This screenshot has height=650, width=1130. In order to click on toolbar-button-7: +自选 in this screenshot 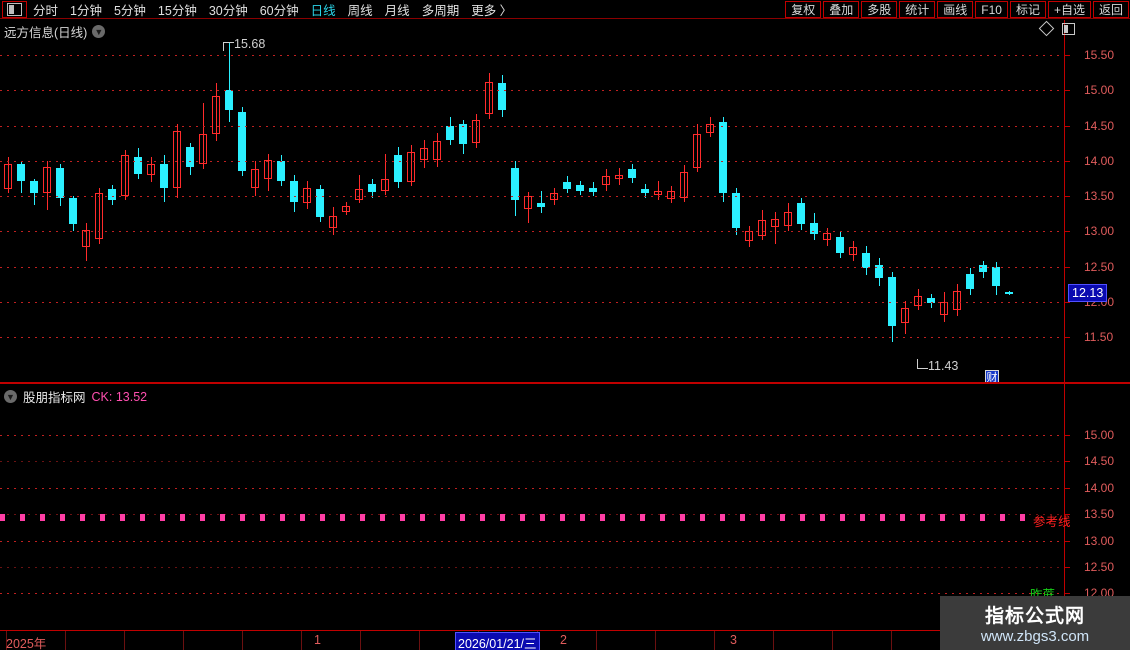, I will do `click(1069, 9)`.